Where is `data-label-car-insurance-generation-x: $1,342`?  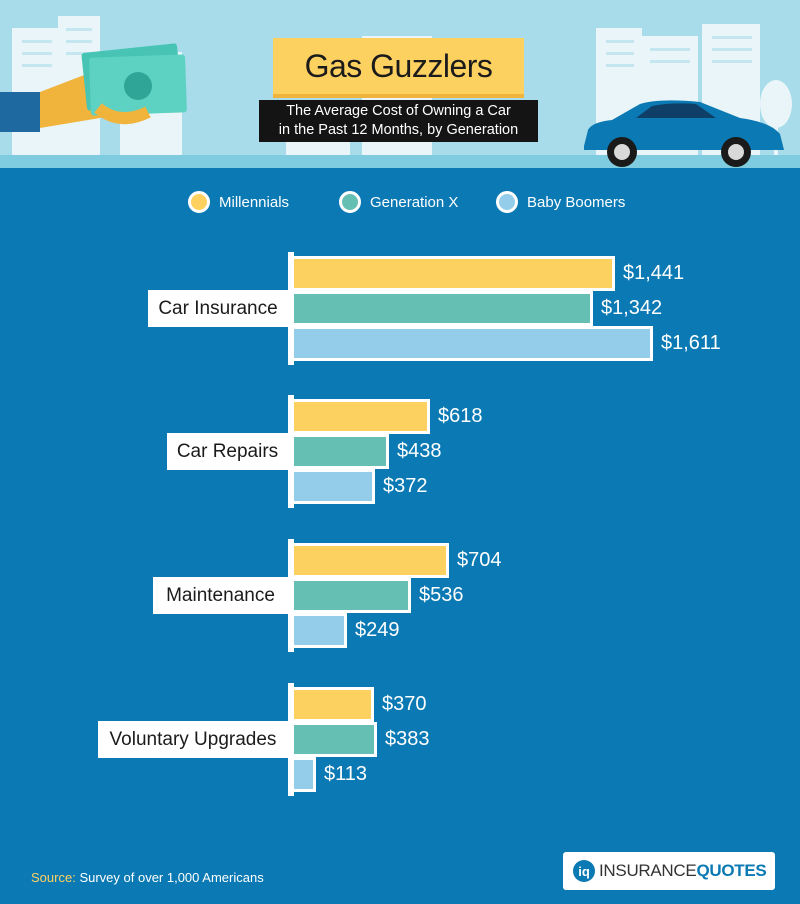
data-label-car-insurance-generation-x: $1,342 is located at coordinates (632, 308).